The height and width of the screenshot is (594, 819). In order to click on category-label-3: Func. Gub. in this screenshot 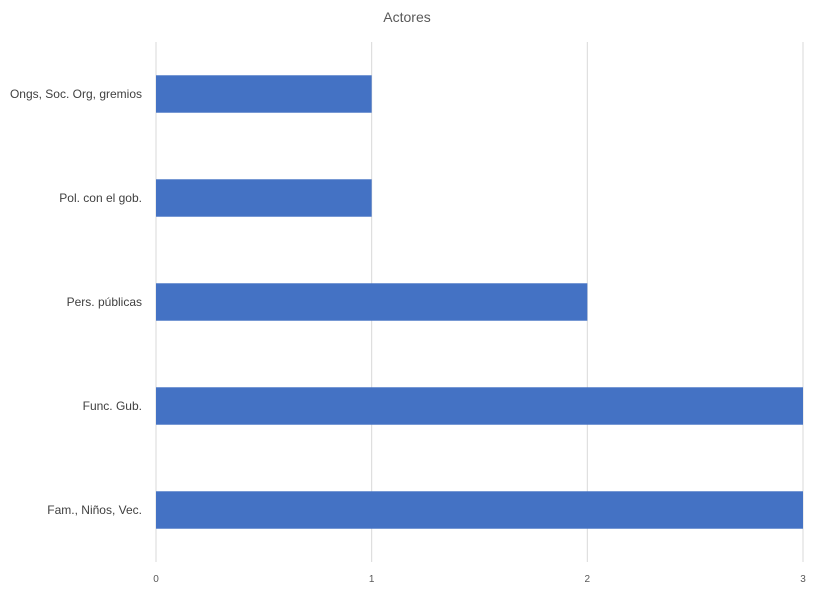, I will do `click(112, 406)`.